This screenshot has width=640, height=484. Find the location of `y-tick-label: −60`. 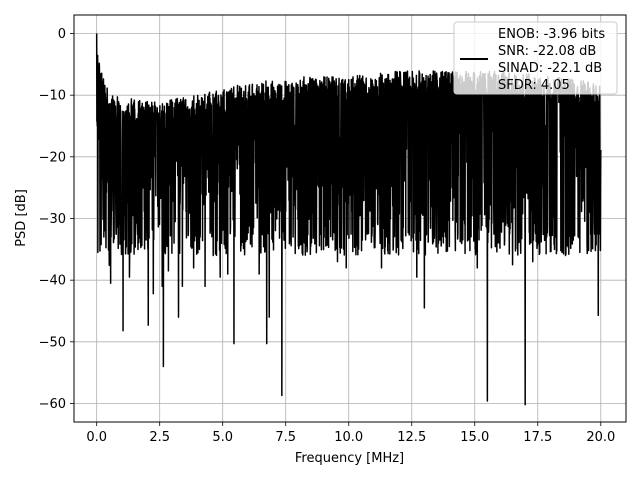

y-tick-label: −60 is located at coordinates (52, 404).